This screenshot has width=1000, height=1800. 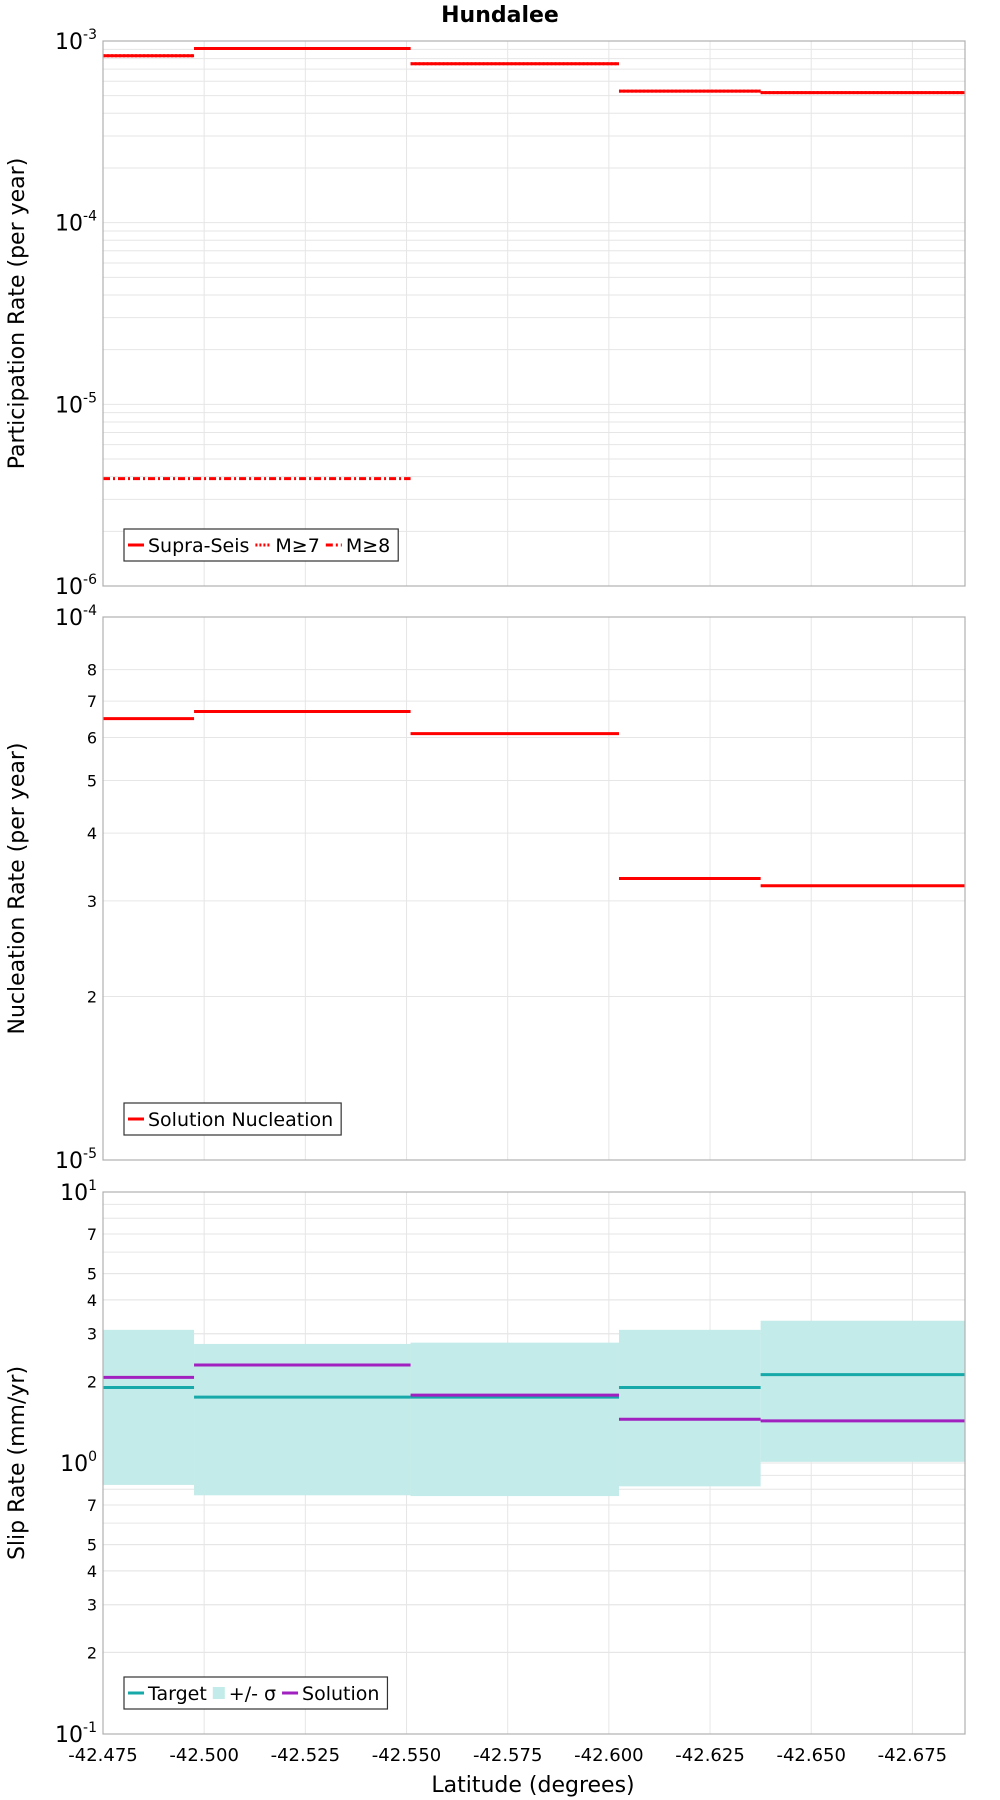 I want to click on y-axis-label: Nucleation Rate (per year), so click(x=17, y=889).